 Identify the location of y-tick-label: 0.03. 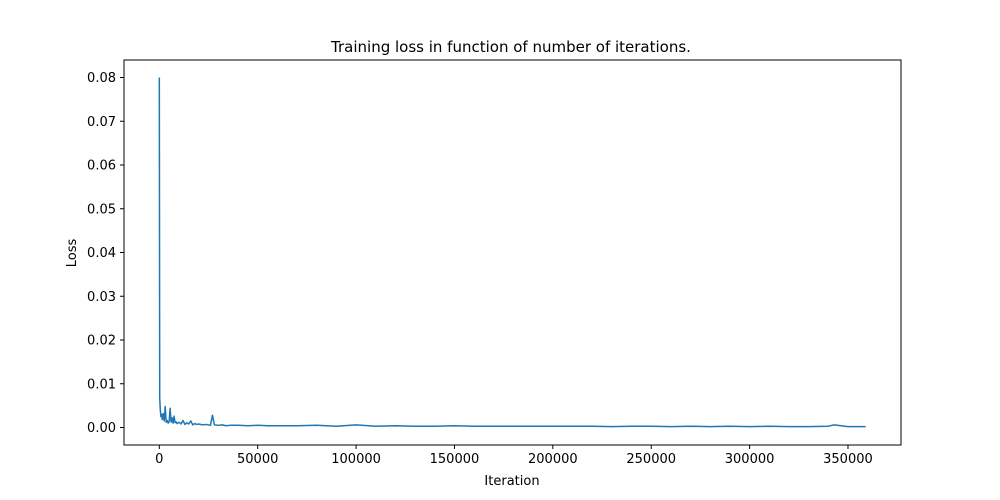
(101, 297).